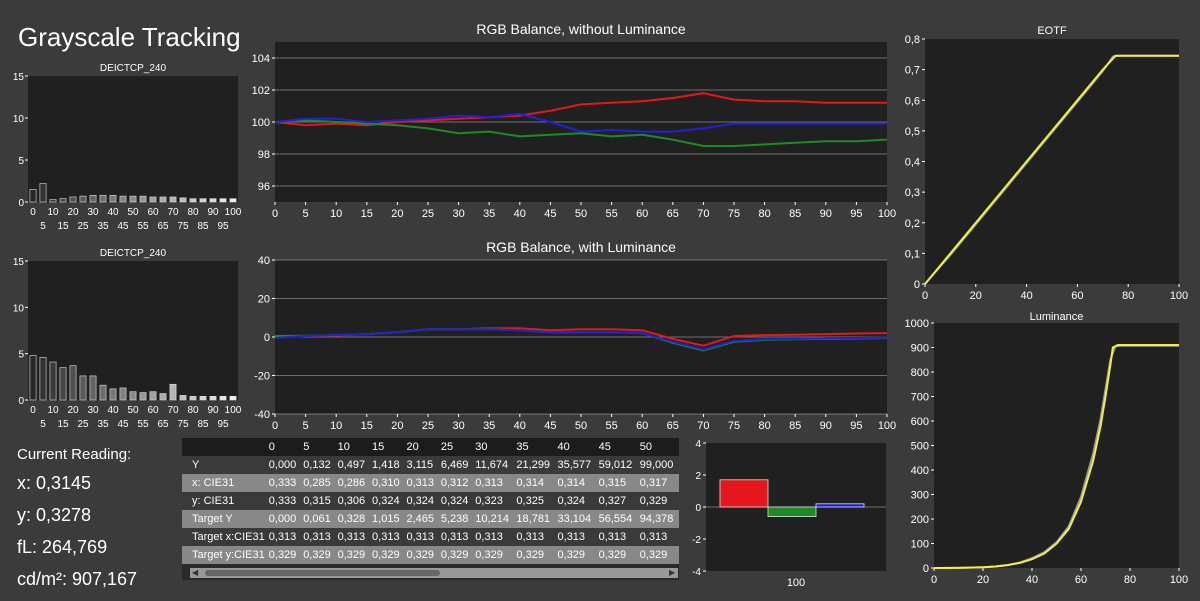  Describe the element at coordinates (456, 483) in the screenshot. I see `table-cell: 0,312` at that location.